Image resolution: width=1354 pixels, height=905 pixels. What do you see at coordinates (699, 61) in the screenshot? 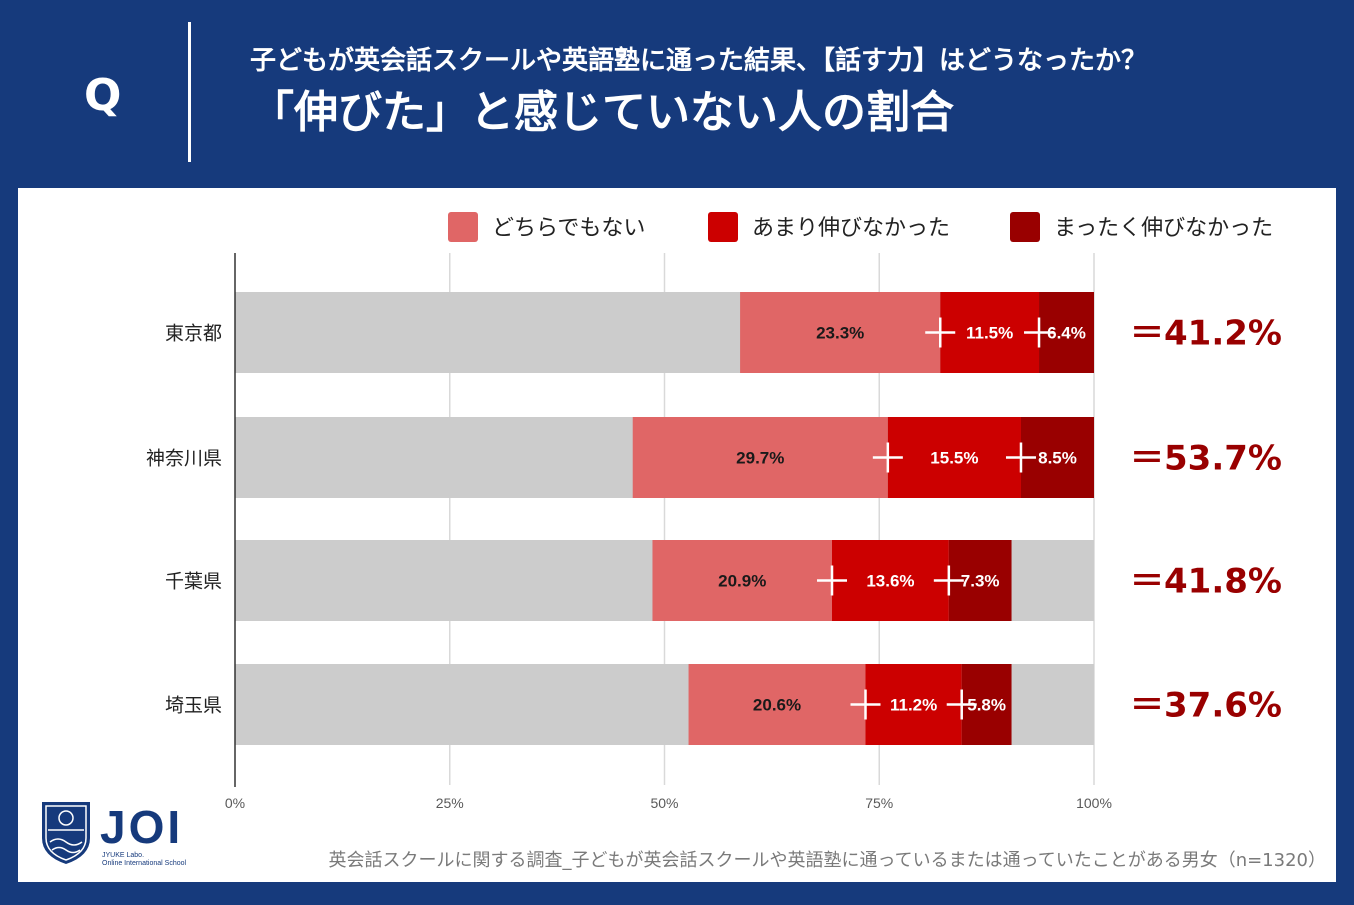
I see `subtitle: 子どもが英会話スクールや英語塾に通った結果、【話す力】はどうなったか？` at bounding box center [699, 61].